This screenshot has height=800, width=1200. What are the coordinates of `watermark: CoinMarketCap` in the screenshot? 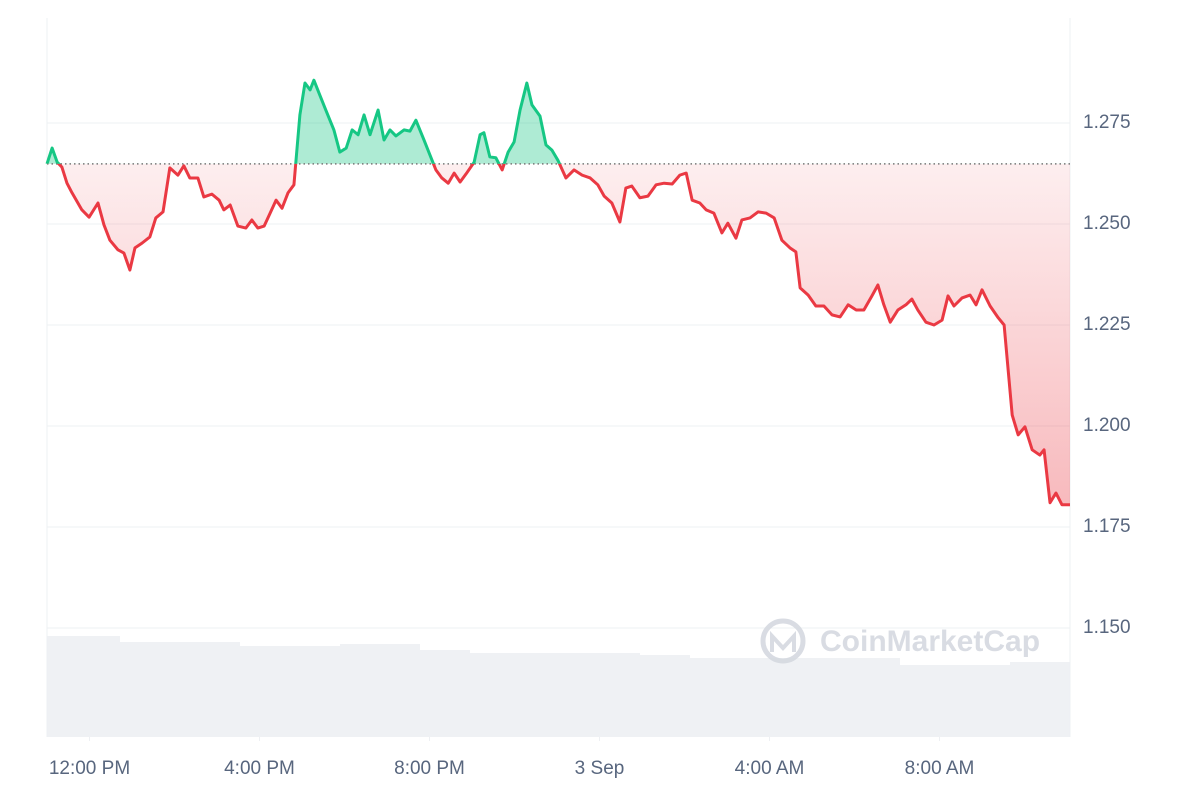 It's located at (900, 641).